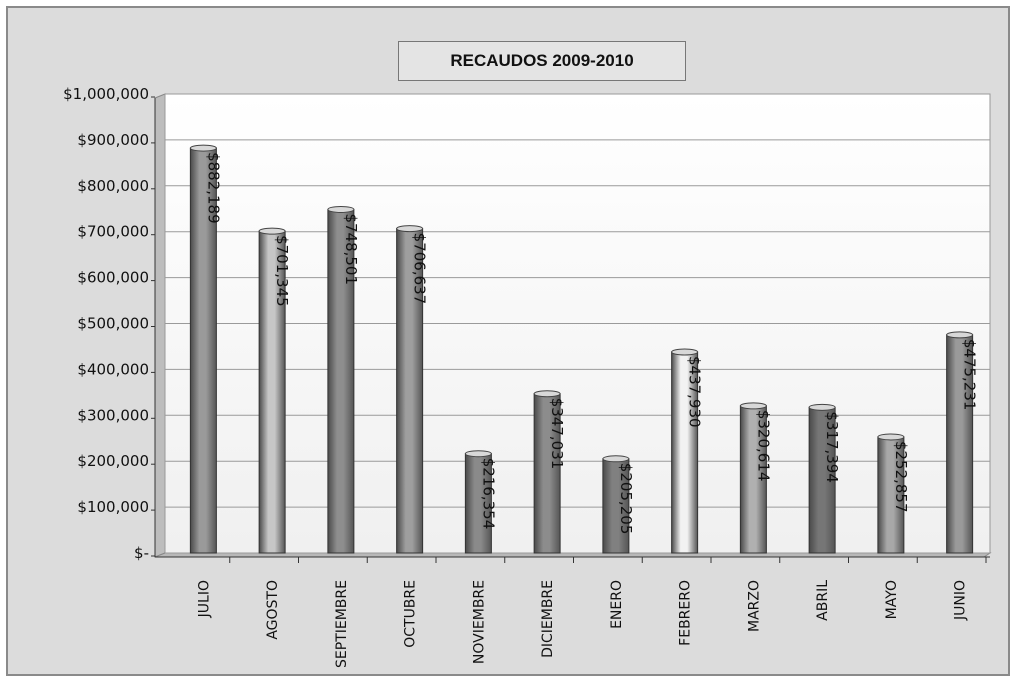 Image resolution: width=1020 pixels, height=685 pixels. Describe the element at coordinates (695, 392) in the screenshot. I see `data-label: $437,930` at that location.